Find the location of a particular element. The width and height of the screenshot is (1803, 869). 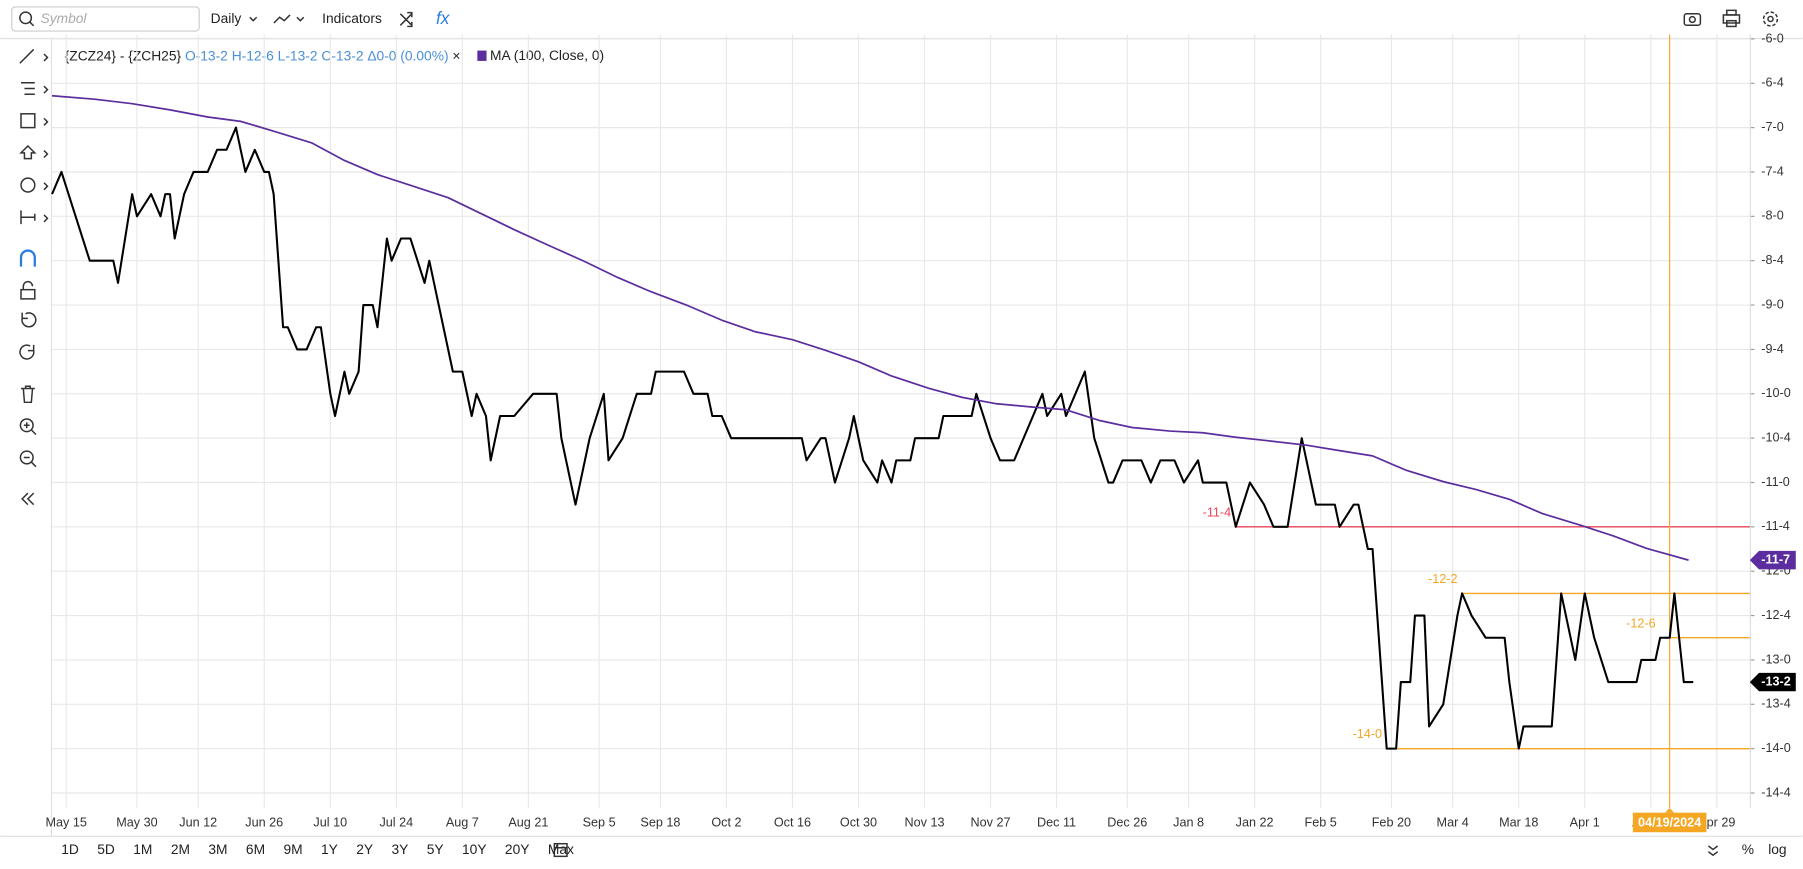

date-range-button is located at coordinates (560, 850).